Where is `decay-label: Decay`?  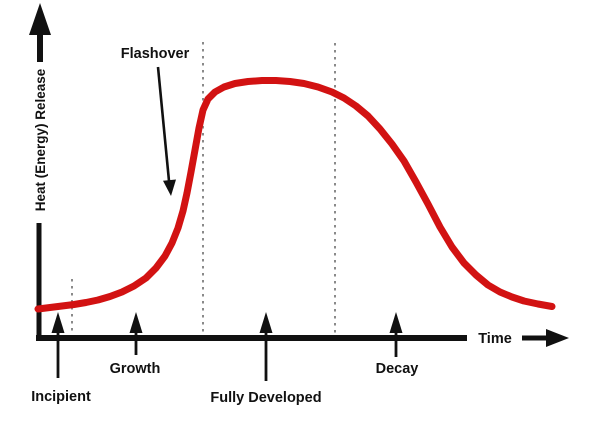 decay-label: Decay is located at coordinates (397, 369).